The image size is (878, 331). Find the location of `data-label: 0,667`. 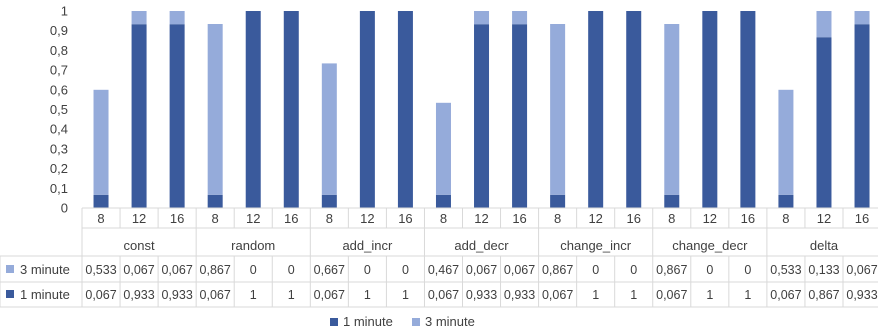

data-label: 0,667 is located at coordinates (329, 270).